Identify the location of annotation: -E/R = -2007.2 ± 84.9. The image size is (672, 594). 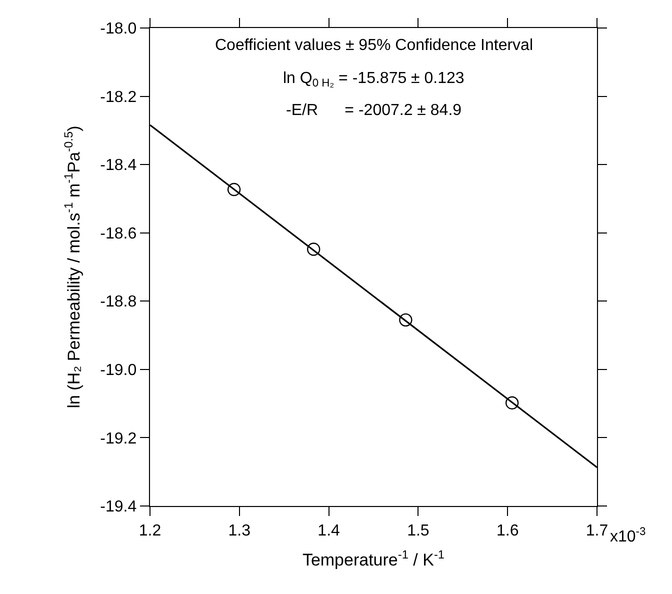
(374, 110).